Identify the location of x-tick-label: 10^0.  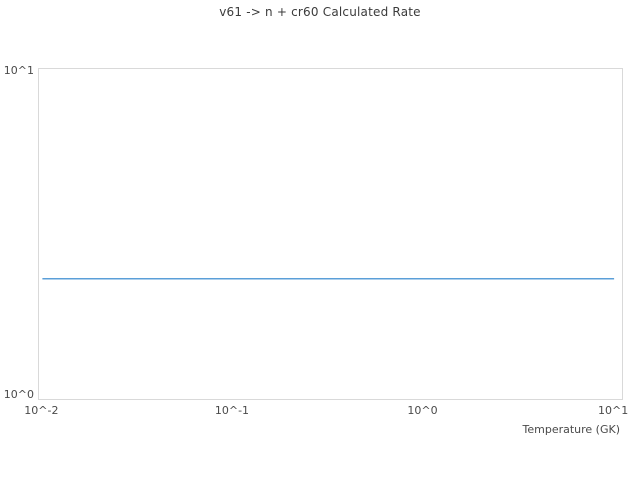
(422, 410).